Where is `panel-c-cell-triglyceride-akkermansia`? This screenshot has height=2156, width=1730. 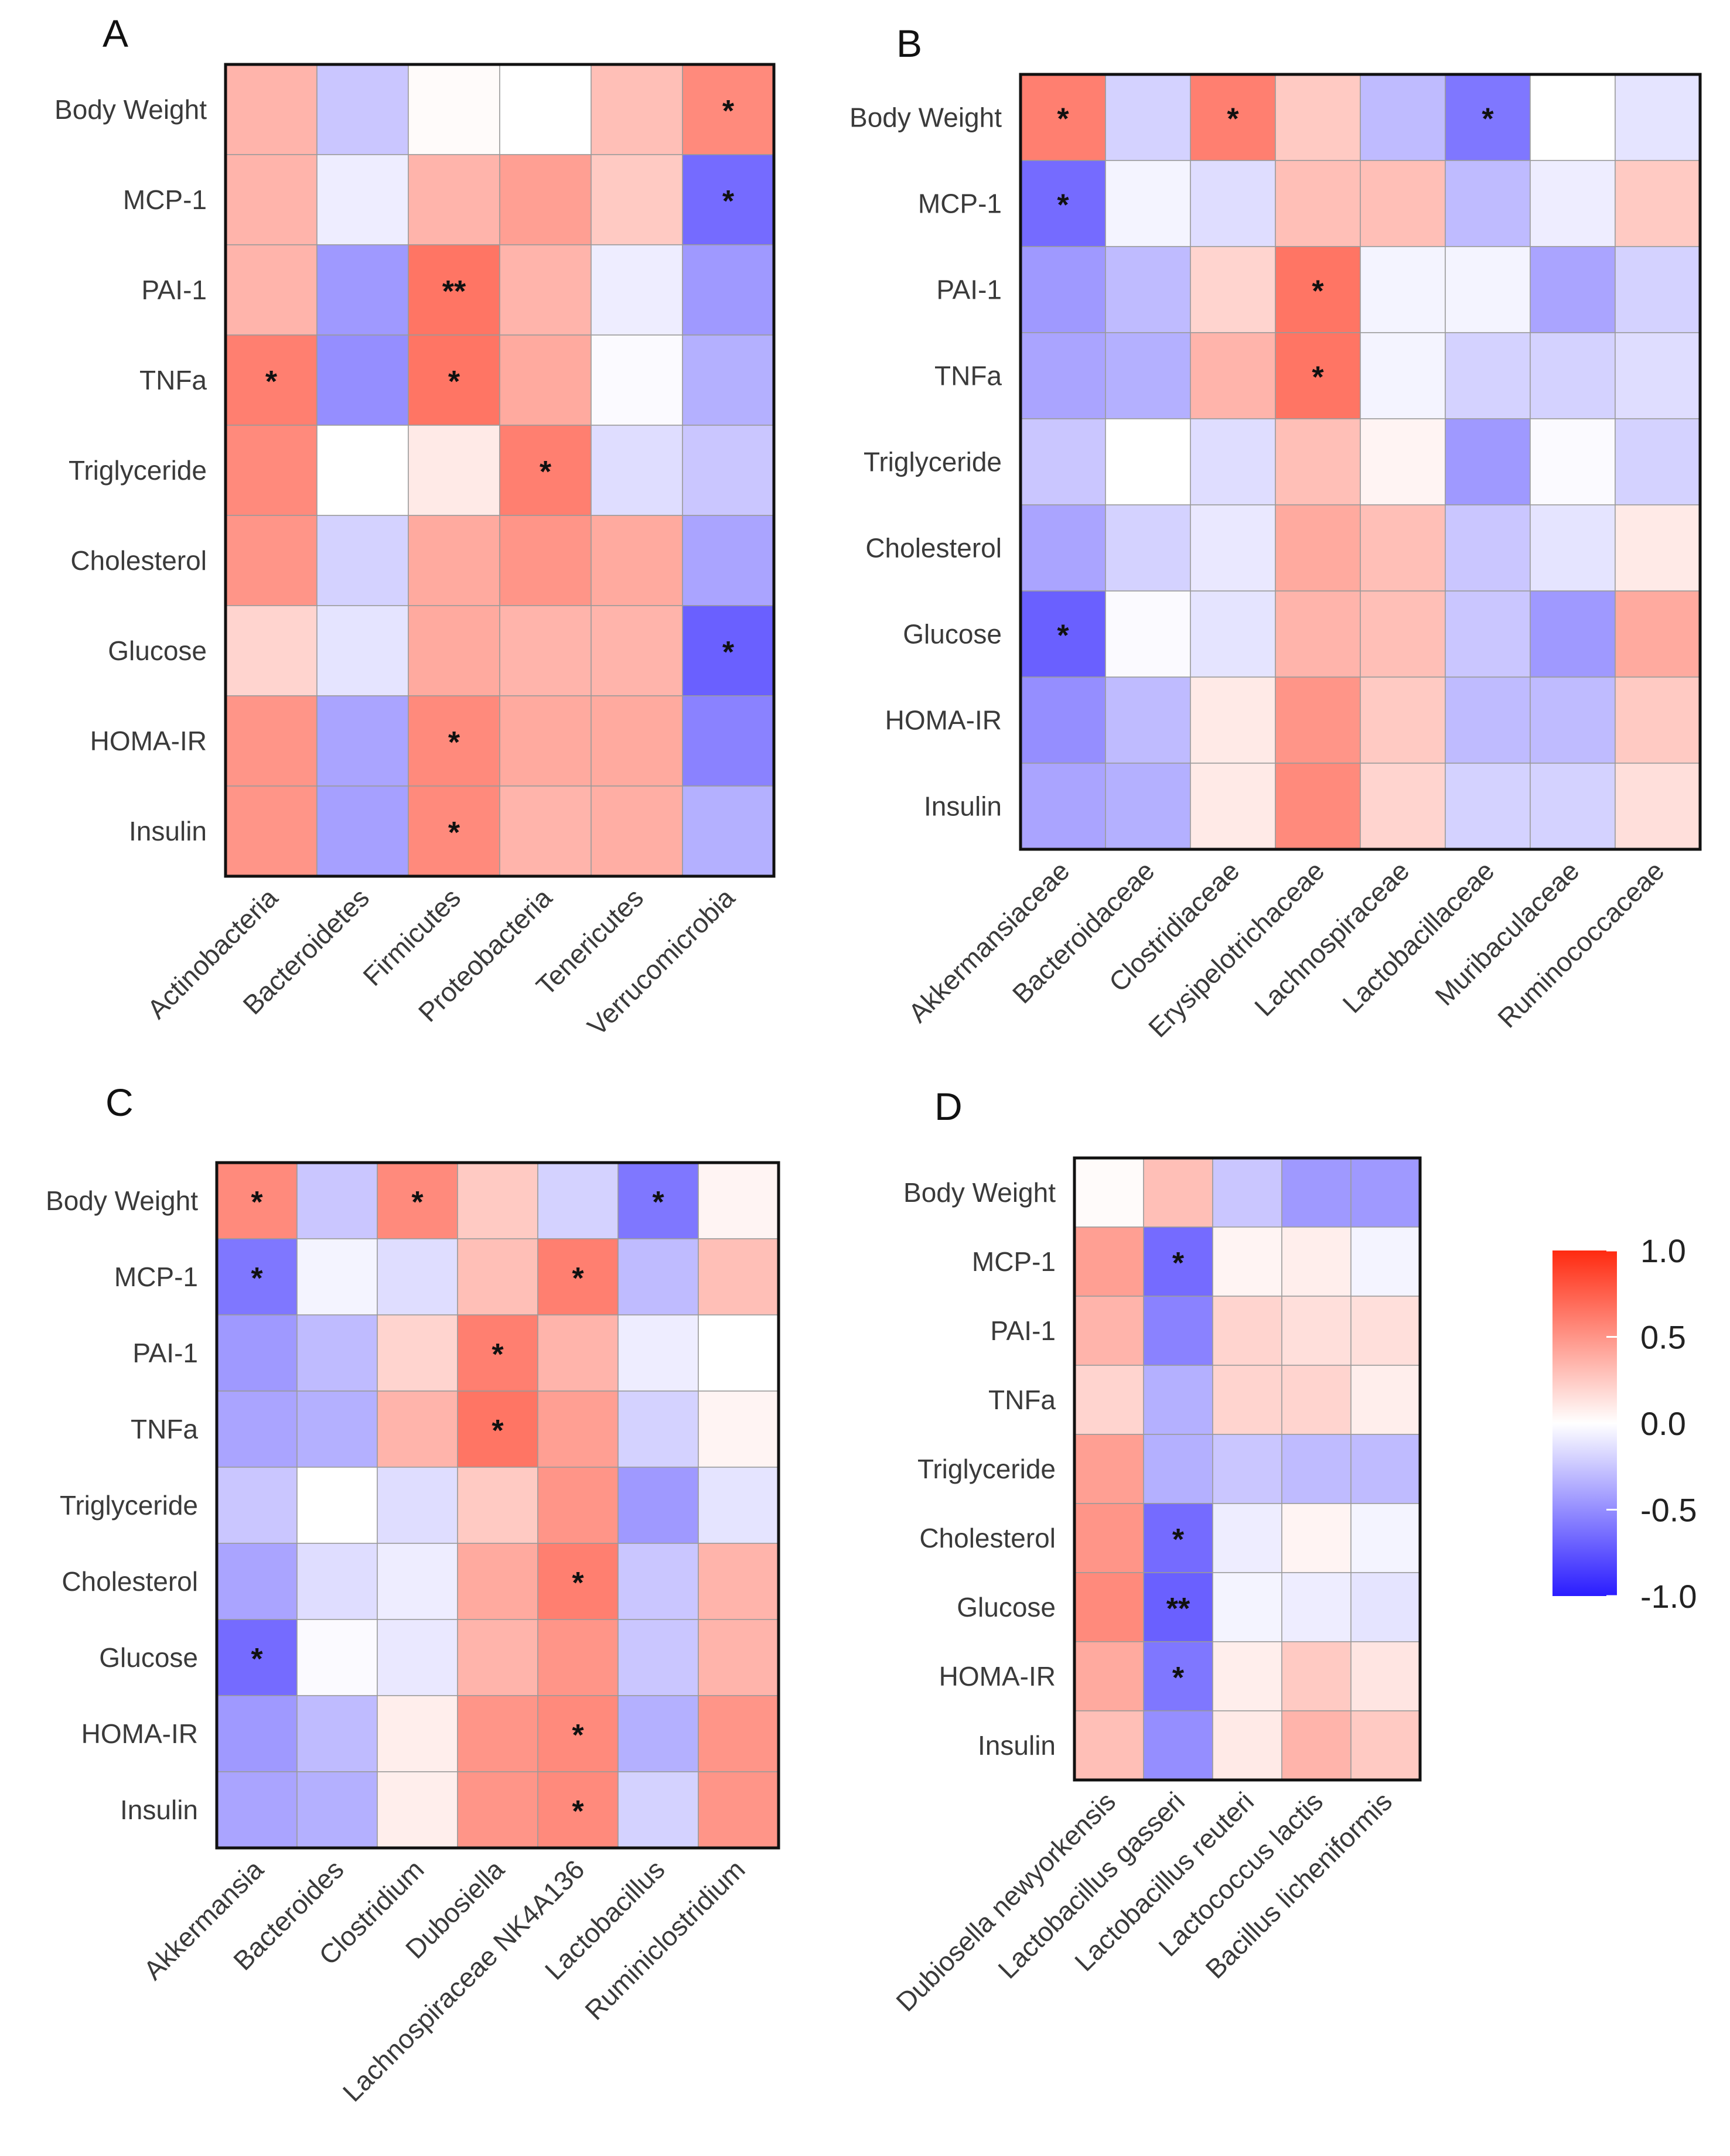
panel-c-cell-triglyceride-akkermansia is located at coordinates (257, 1505).